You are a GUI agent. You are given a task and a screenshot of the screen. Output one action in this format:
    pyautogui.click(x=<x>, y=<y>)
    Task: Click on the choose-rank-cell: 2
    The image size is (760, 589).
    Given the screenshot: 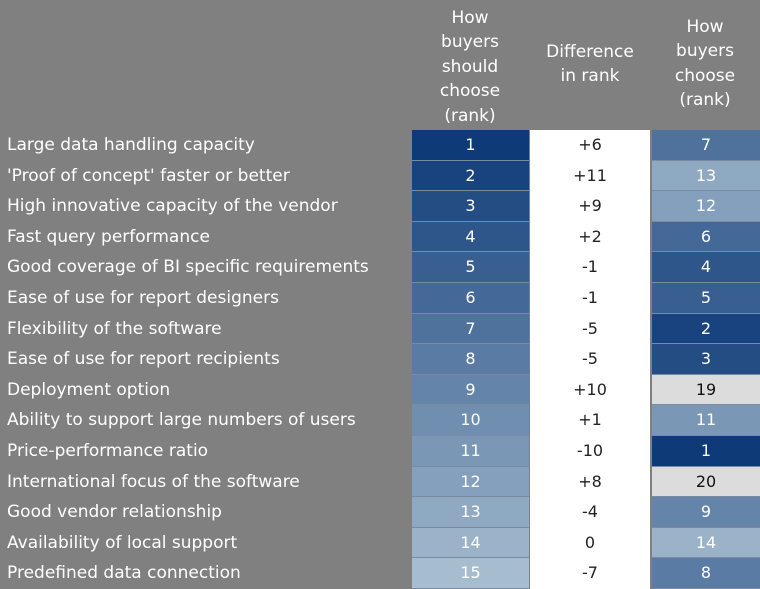 What is the action you would take?
    pyautogui.click(x=706, y=329)
    